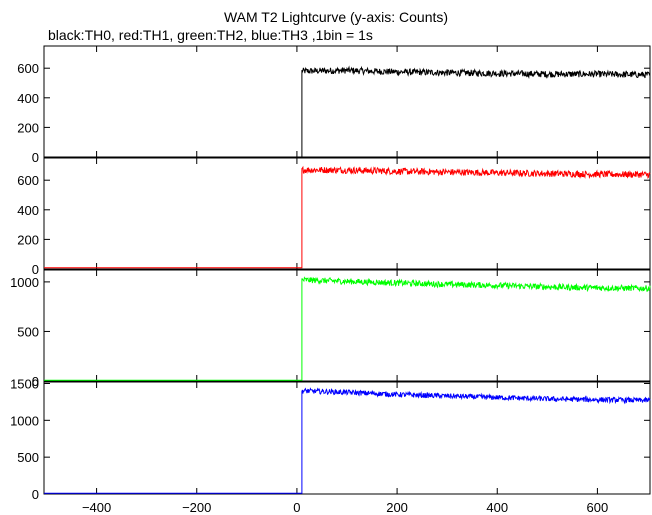 This screenshot has height=515, width=652. I want to click on x-tick-label: 400, so click(497, 507).